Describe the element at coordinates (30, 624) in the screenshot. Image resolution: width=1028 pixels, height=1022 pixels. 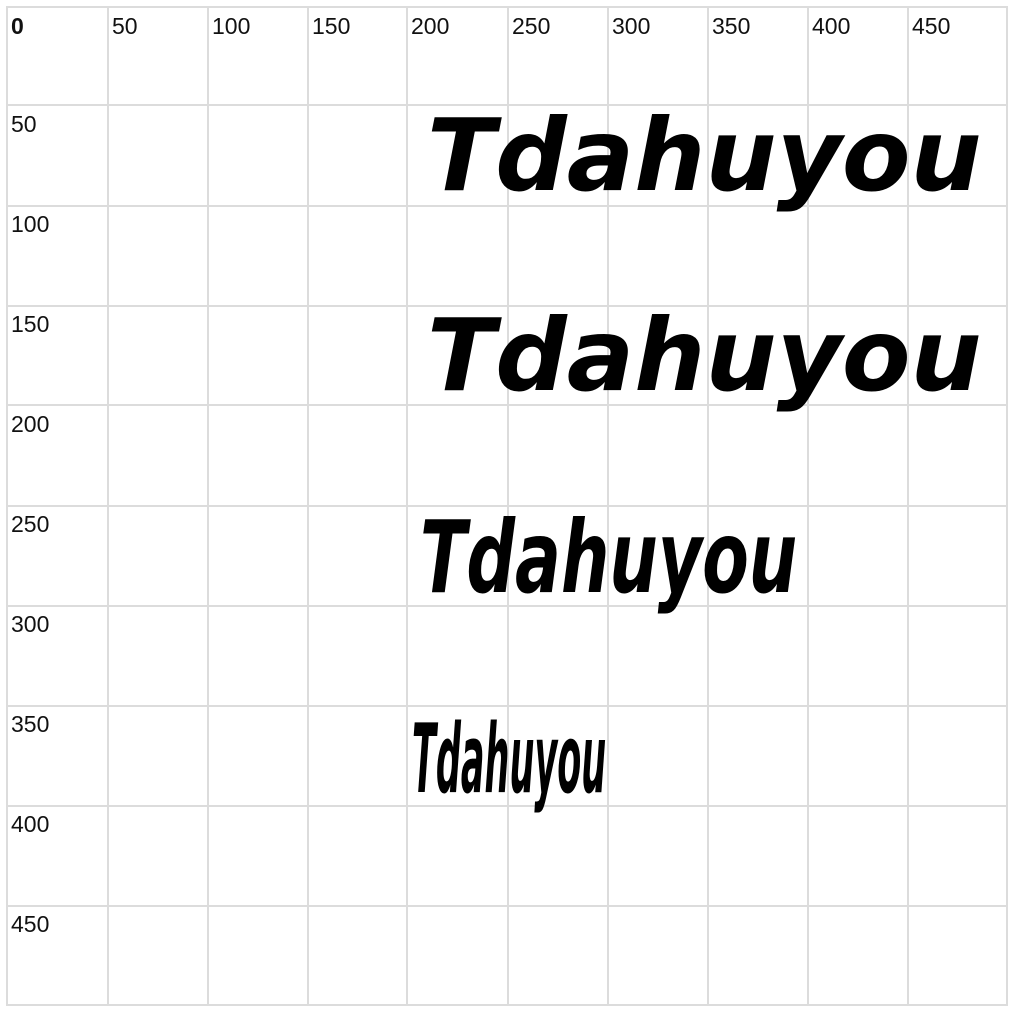
I see `y-tick-label: 300` at that location.